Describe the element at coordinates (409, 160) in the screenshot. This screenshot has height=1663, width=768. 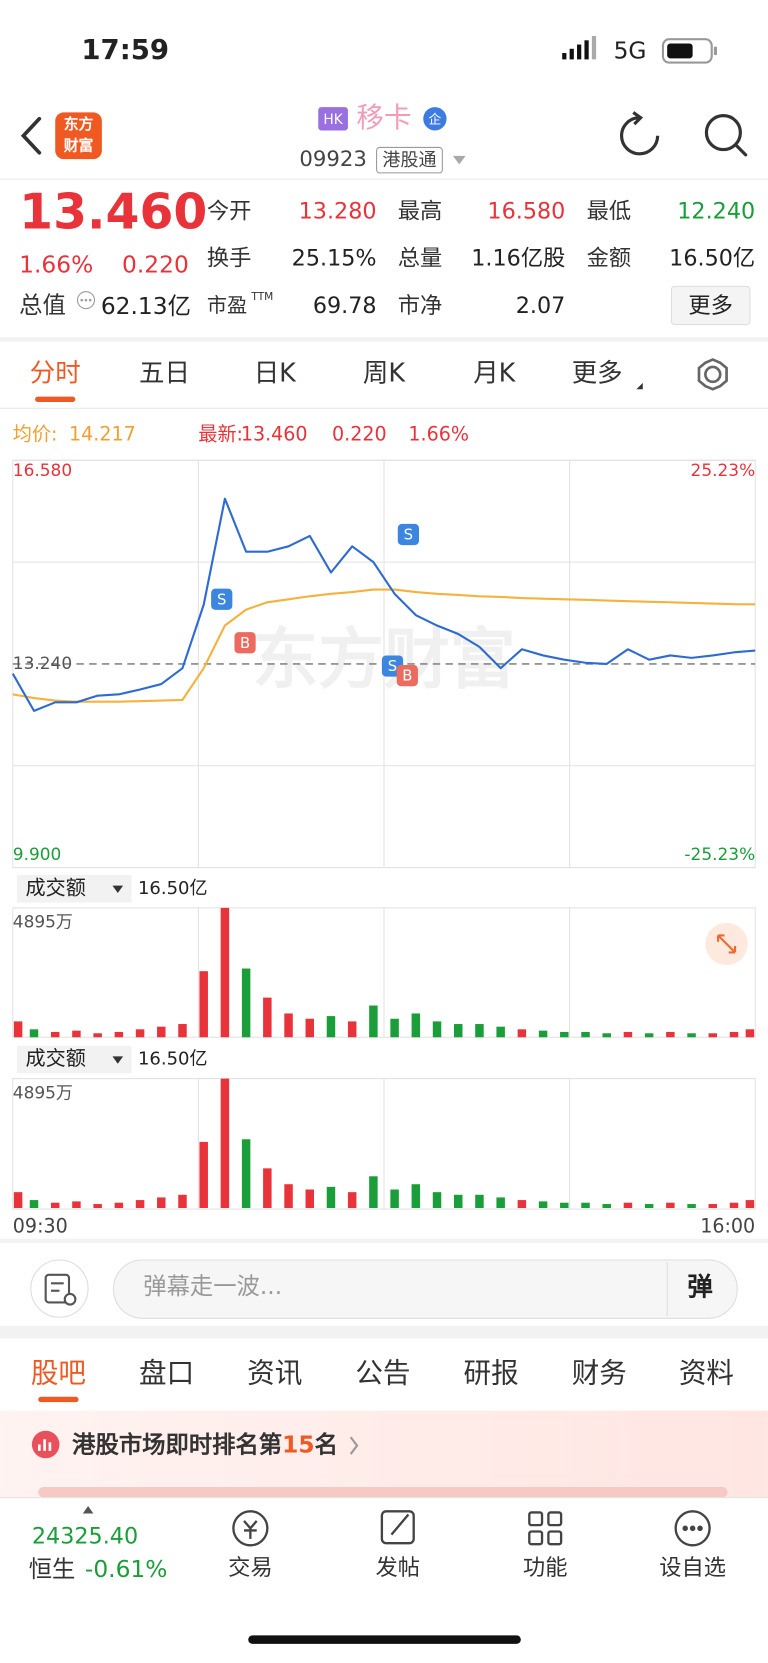
I see `connect-box` at that location.